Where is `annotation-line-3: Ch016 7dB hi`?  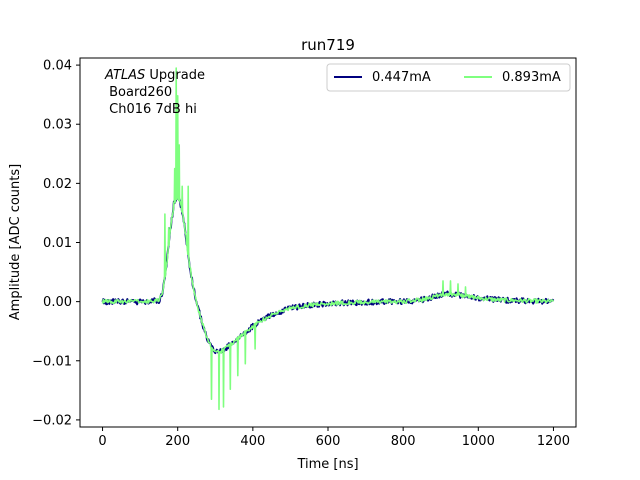 annotation-line-3: Ch016 7dB hi is located at coordinates (151, 109).